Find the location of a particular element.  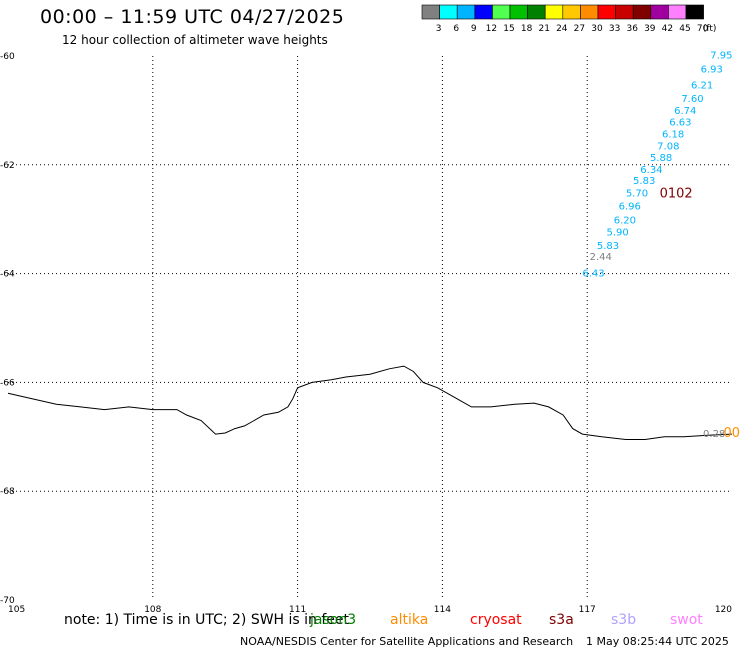

colorbar-tick-label: 30 is located at coordinates (597, 29).